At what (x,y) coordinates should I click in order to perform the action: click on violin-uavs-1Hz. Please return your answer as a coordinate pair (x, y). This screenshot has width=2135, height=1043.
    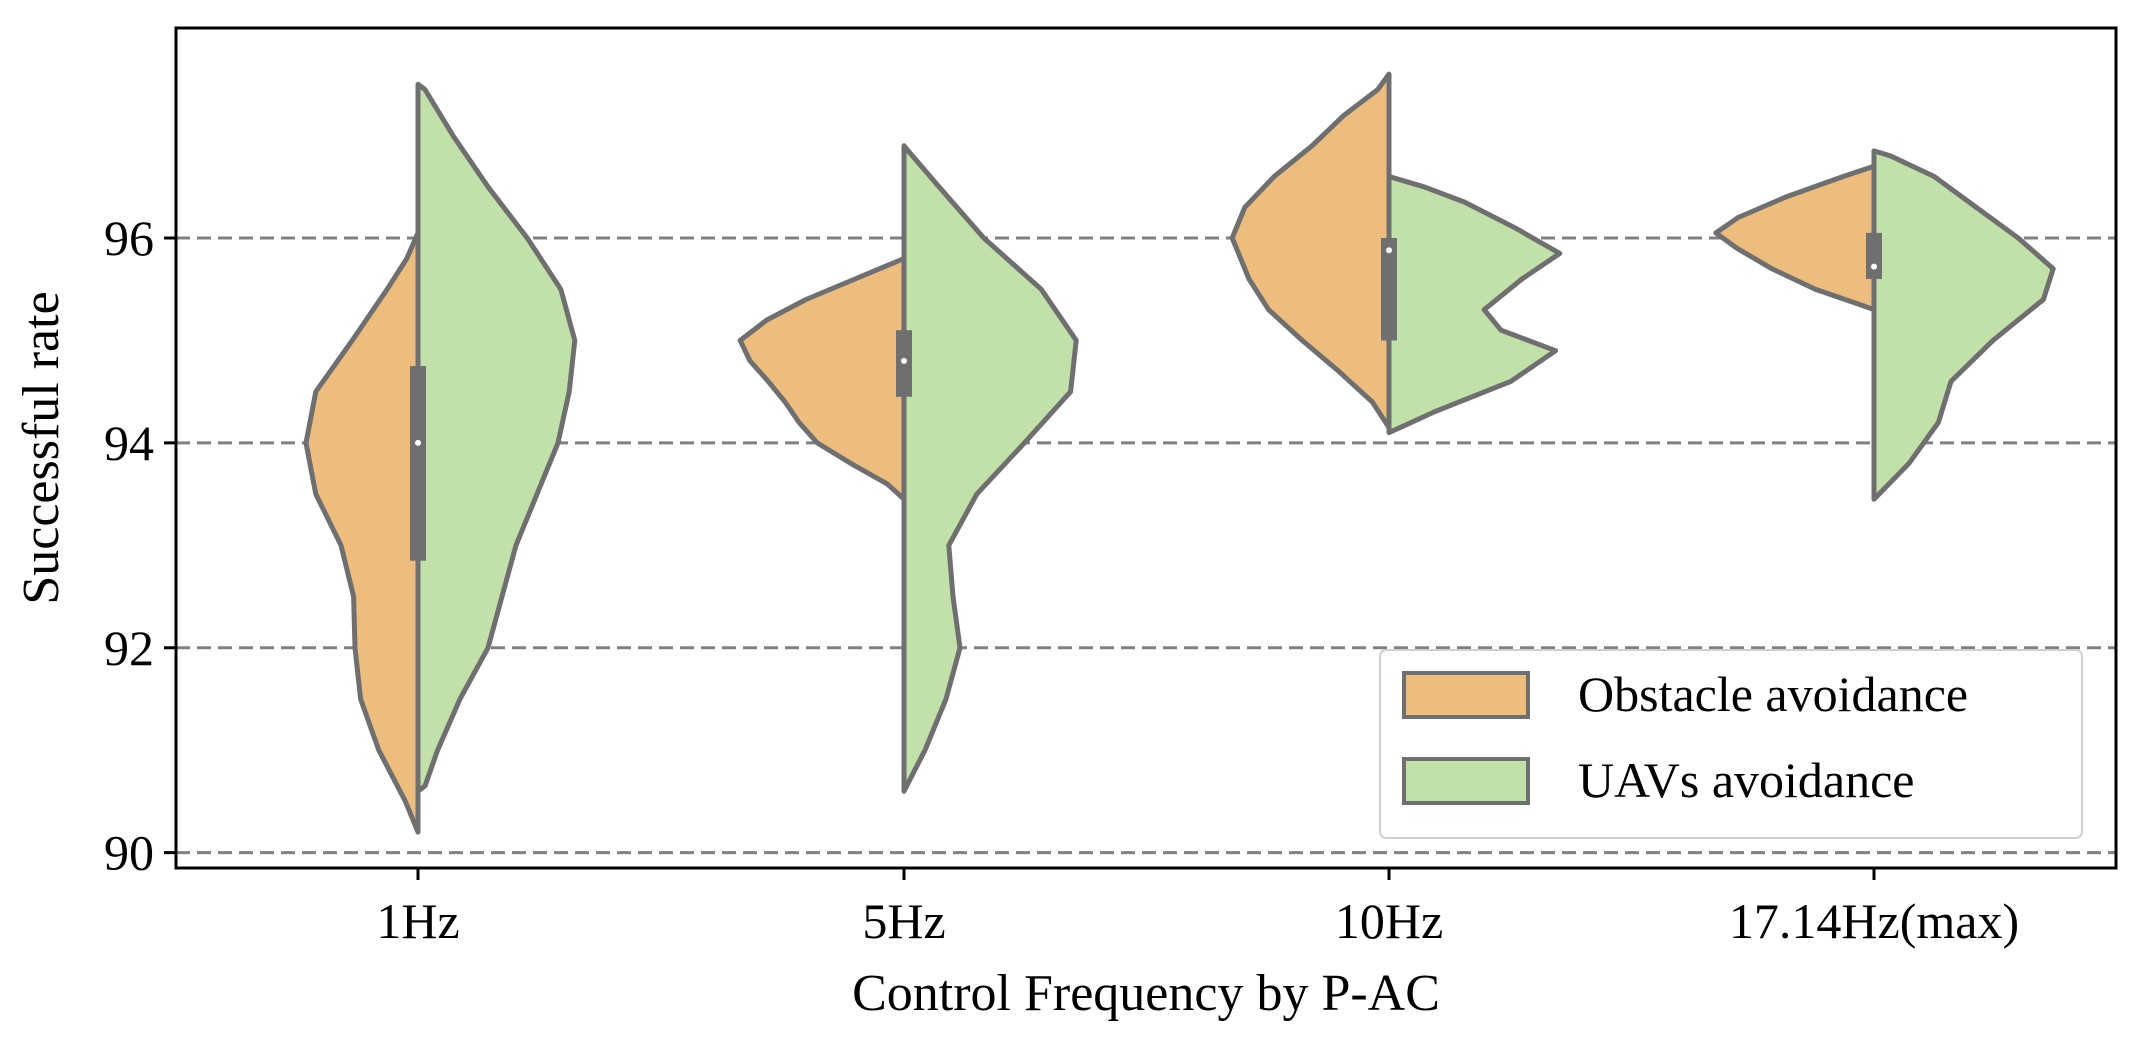
    Looking at the image, I should click on (496, 437).